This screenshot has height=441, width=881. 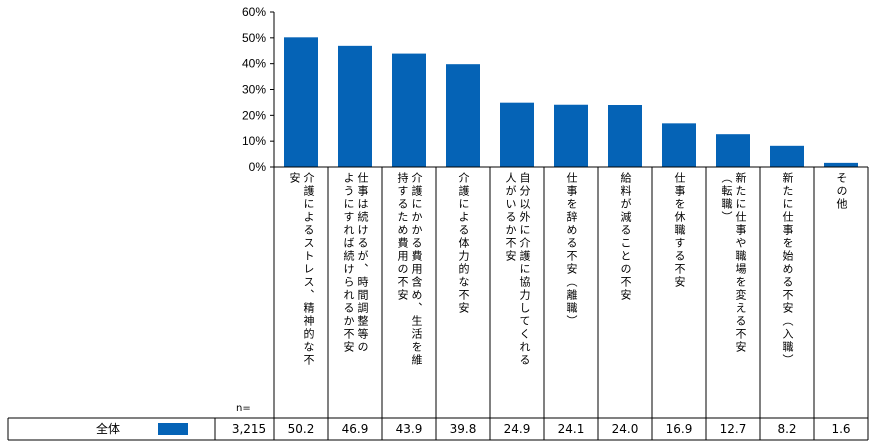 I want to click on category-label: 新たに仕事を始める不安（入職）, so click(x=787, y=294).